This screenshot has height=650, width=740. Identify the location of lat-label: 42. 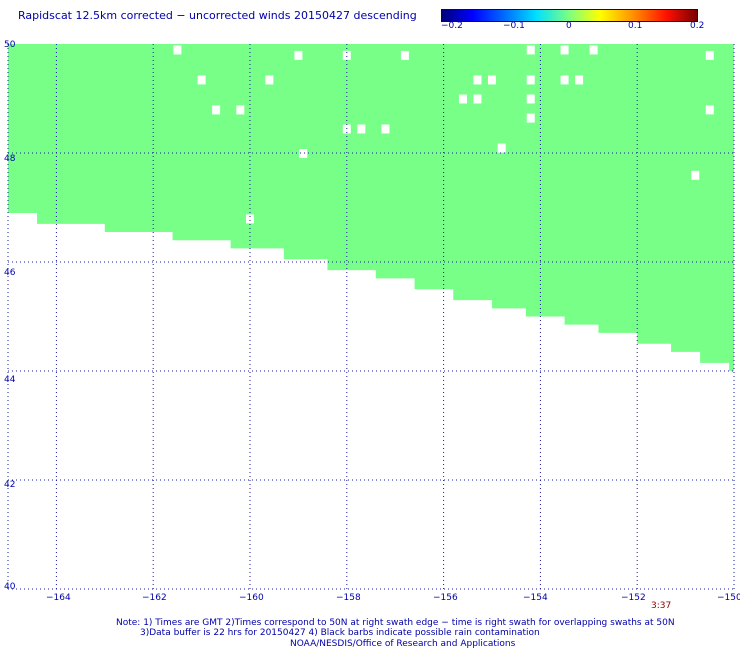
(10, 485).